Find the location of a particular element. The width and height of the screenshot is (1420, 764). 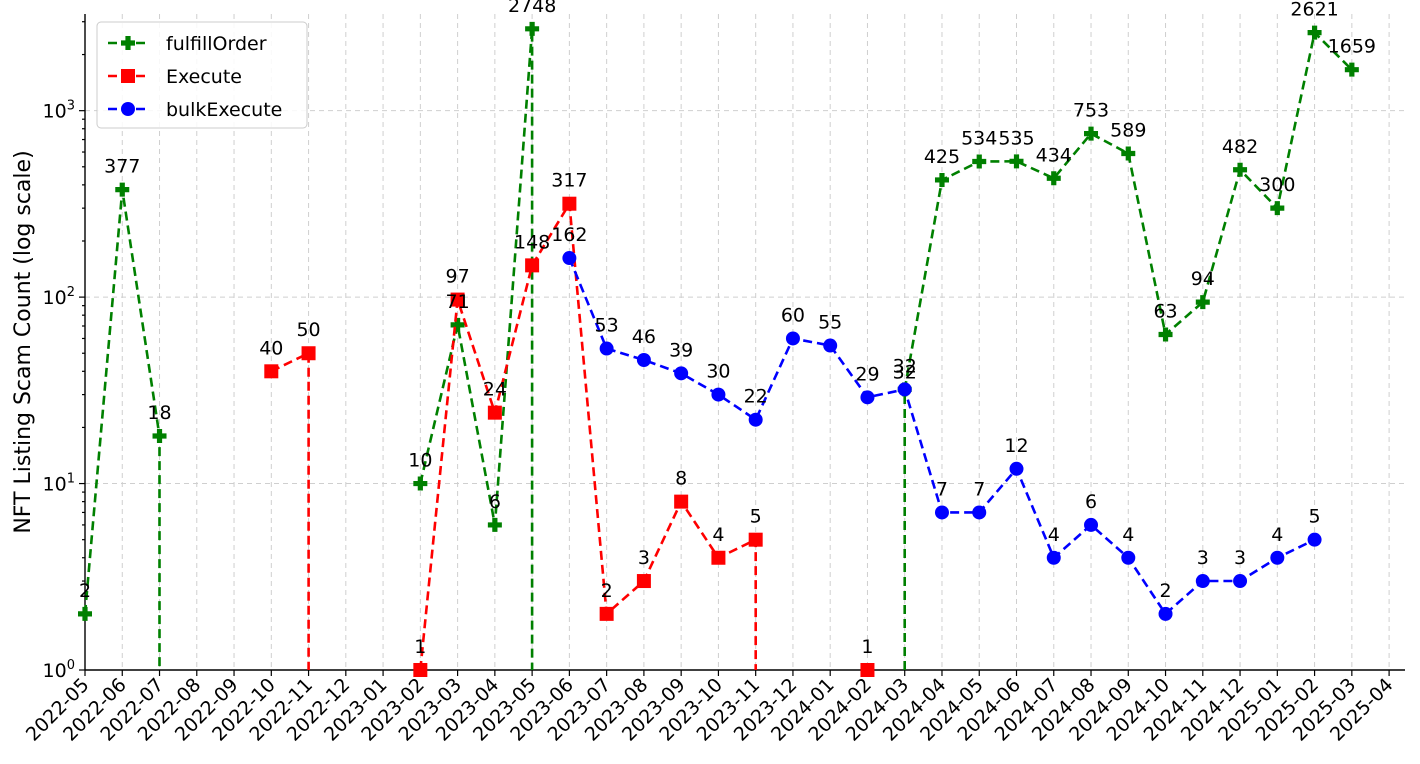

legend: fulfillOrder Execute bulkExecute is located at coordinates (202, 75).